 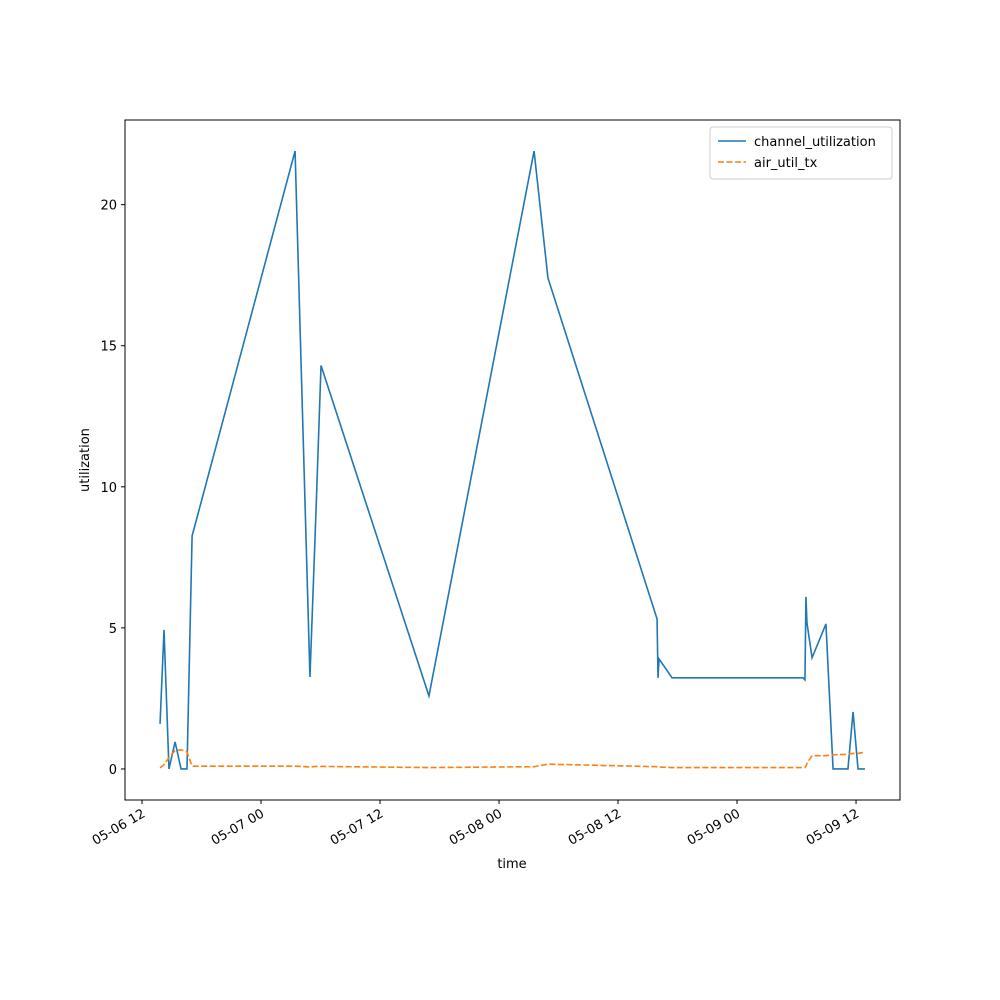 What do you see at coordinates (85, 460) in the screenshot?
I see `y-axis-label: utilization` at bounding box center [85, 460].